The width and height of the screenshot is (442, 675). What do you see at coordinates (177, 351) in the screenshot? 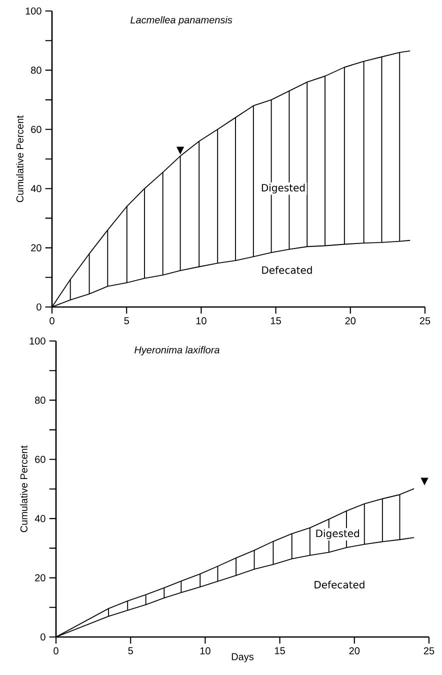
I see `chart-title: Hyeronima laxiflora` at bounding box center [177, 351].